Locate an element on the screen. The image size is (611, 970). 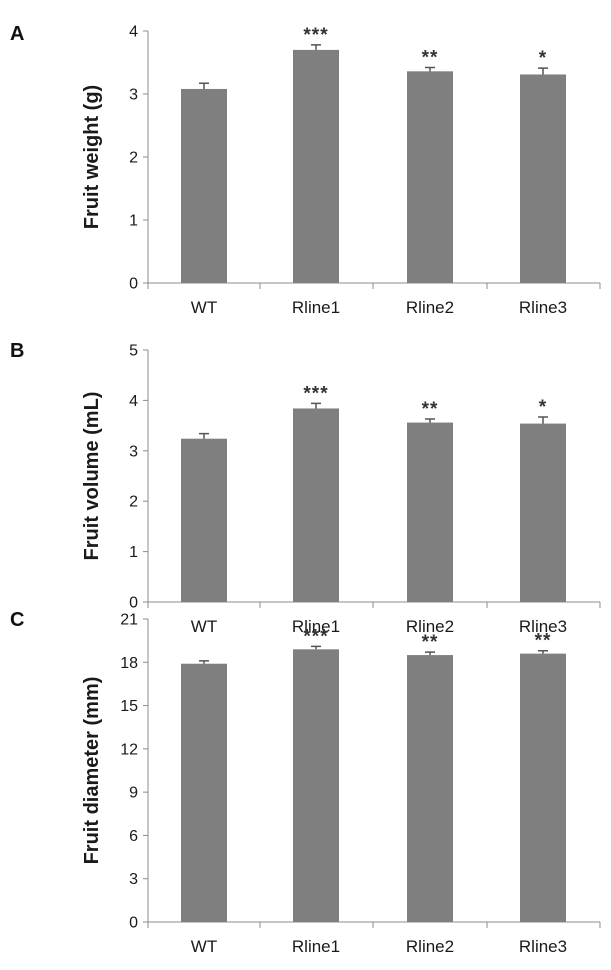
y-tick-label: 18 is located at coordinates (129, 663).